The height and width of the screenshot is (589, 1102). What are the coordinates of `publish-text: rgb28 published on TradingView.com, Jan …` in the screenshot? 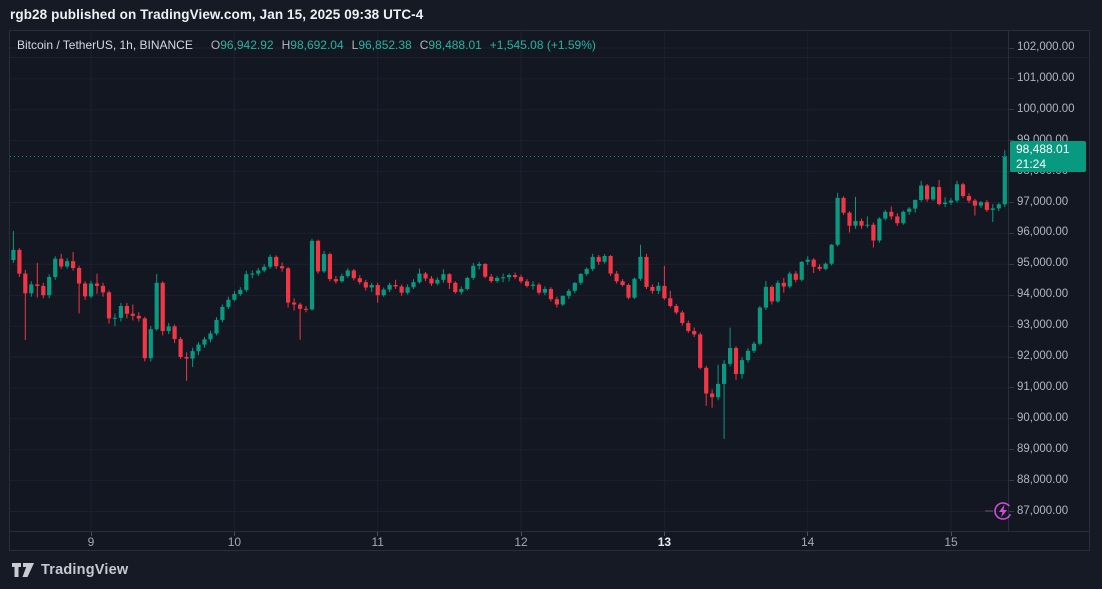 It's located at (217, 14).